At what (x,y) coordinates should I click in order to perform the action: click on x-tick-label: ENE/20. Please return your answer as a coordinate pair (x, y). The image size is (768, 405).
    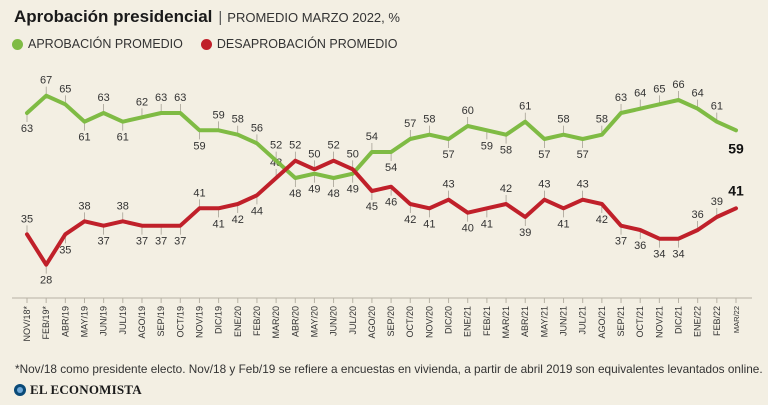
    Looking at the image, I should click on (238, 321).